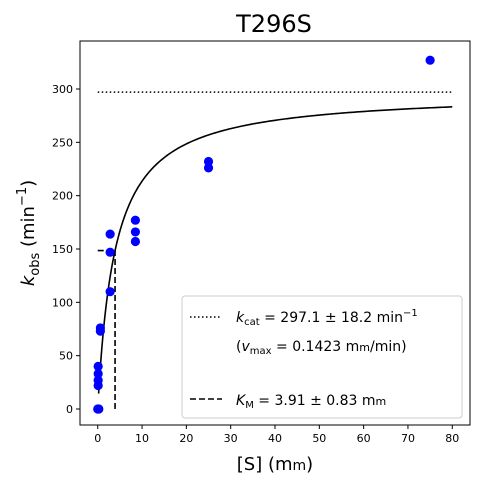 This screenshot has height=484, width=477. What do you see at coordinates (97, 438) in the screenshot?
I see `x-tick-label: 0` at bounding box center [97, 438].